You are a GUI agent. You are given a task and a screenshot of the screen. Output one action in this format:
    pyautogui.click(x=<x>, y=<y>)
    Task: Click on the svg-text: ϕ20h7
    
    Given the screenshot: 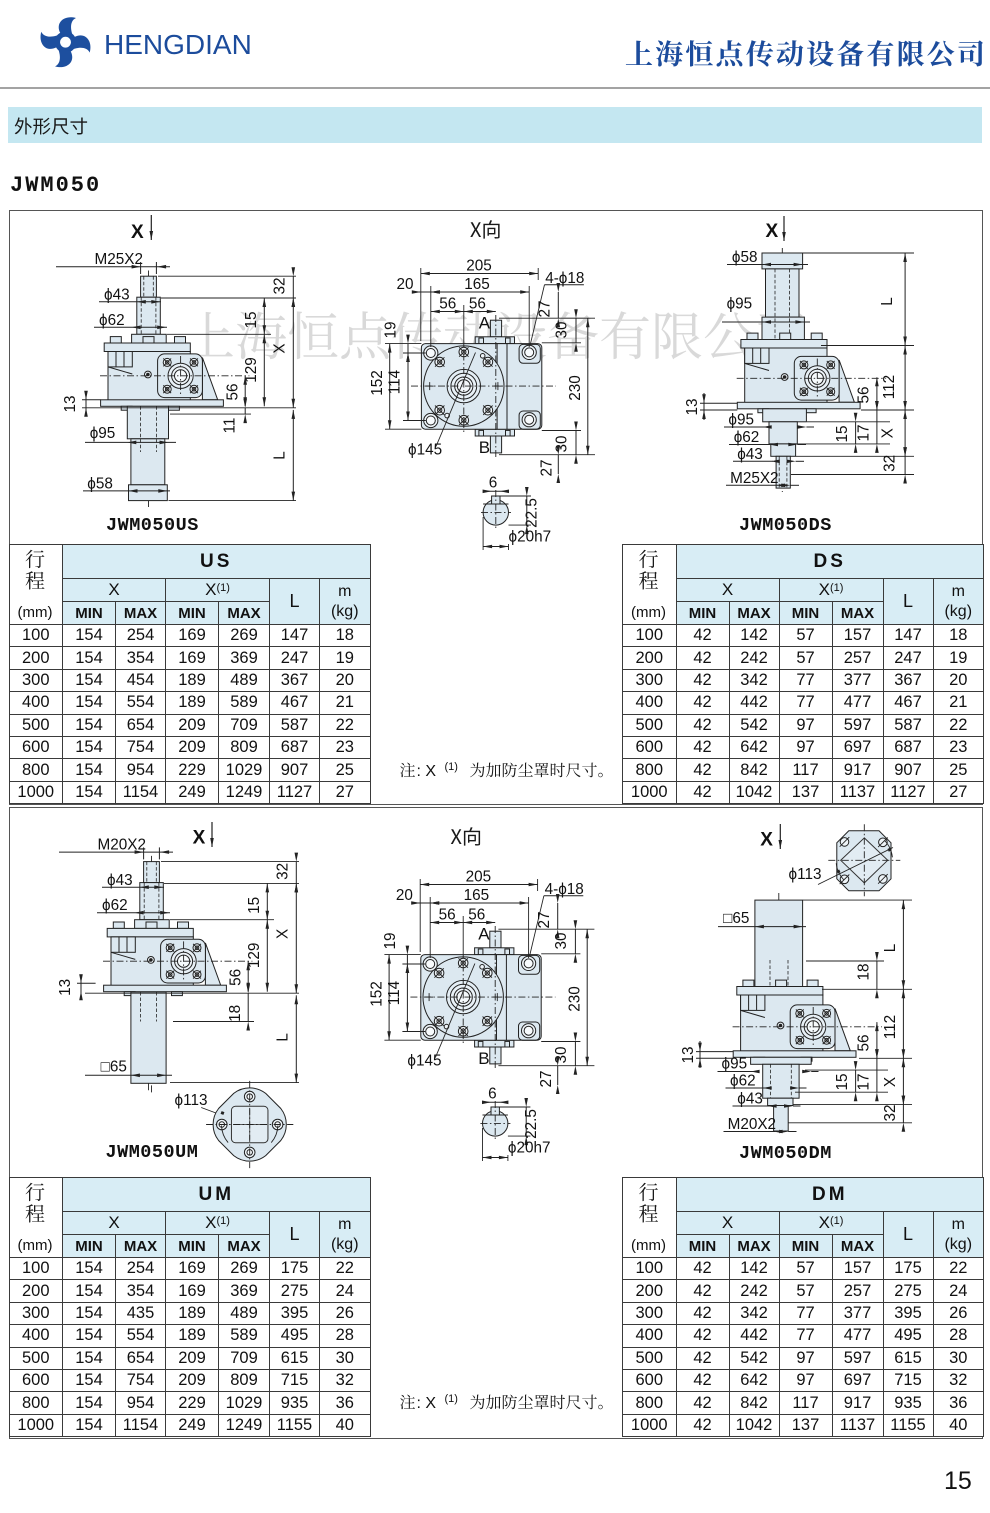 What is the action you would take?
    pyautogui.click(x=530, y=537)
    